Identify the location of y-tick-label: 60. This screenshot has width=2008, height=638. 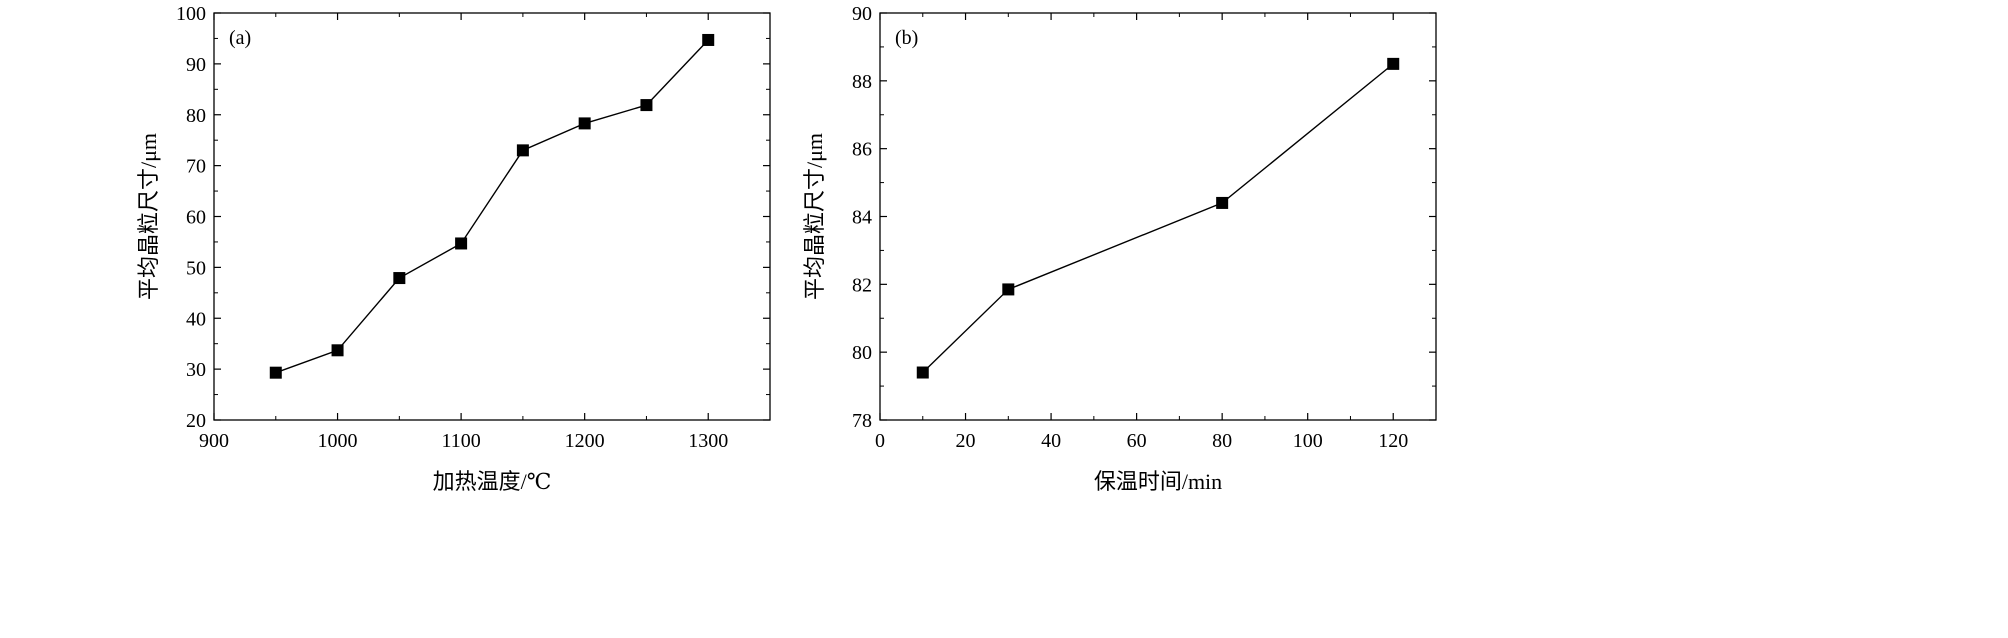
(196, 218).